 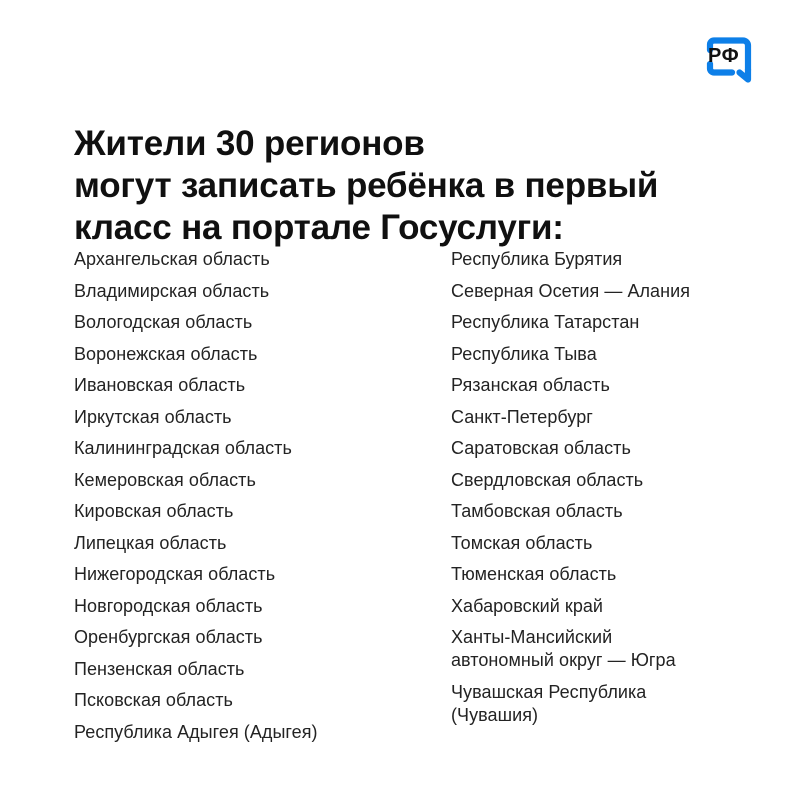 I want to click on list-item: Пензенская область, so click(x=159, y=668).